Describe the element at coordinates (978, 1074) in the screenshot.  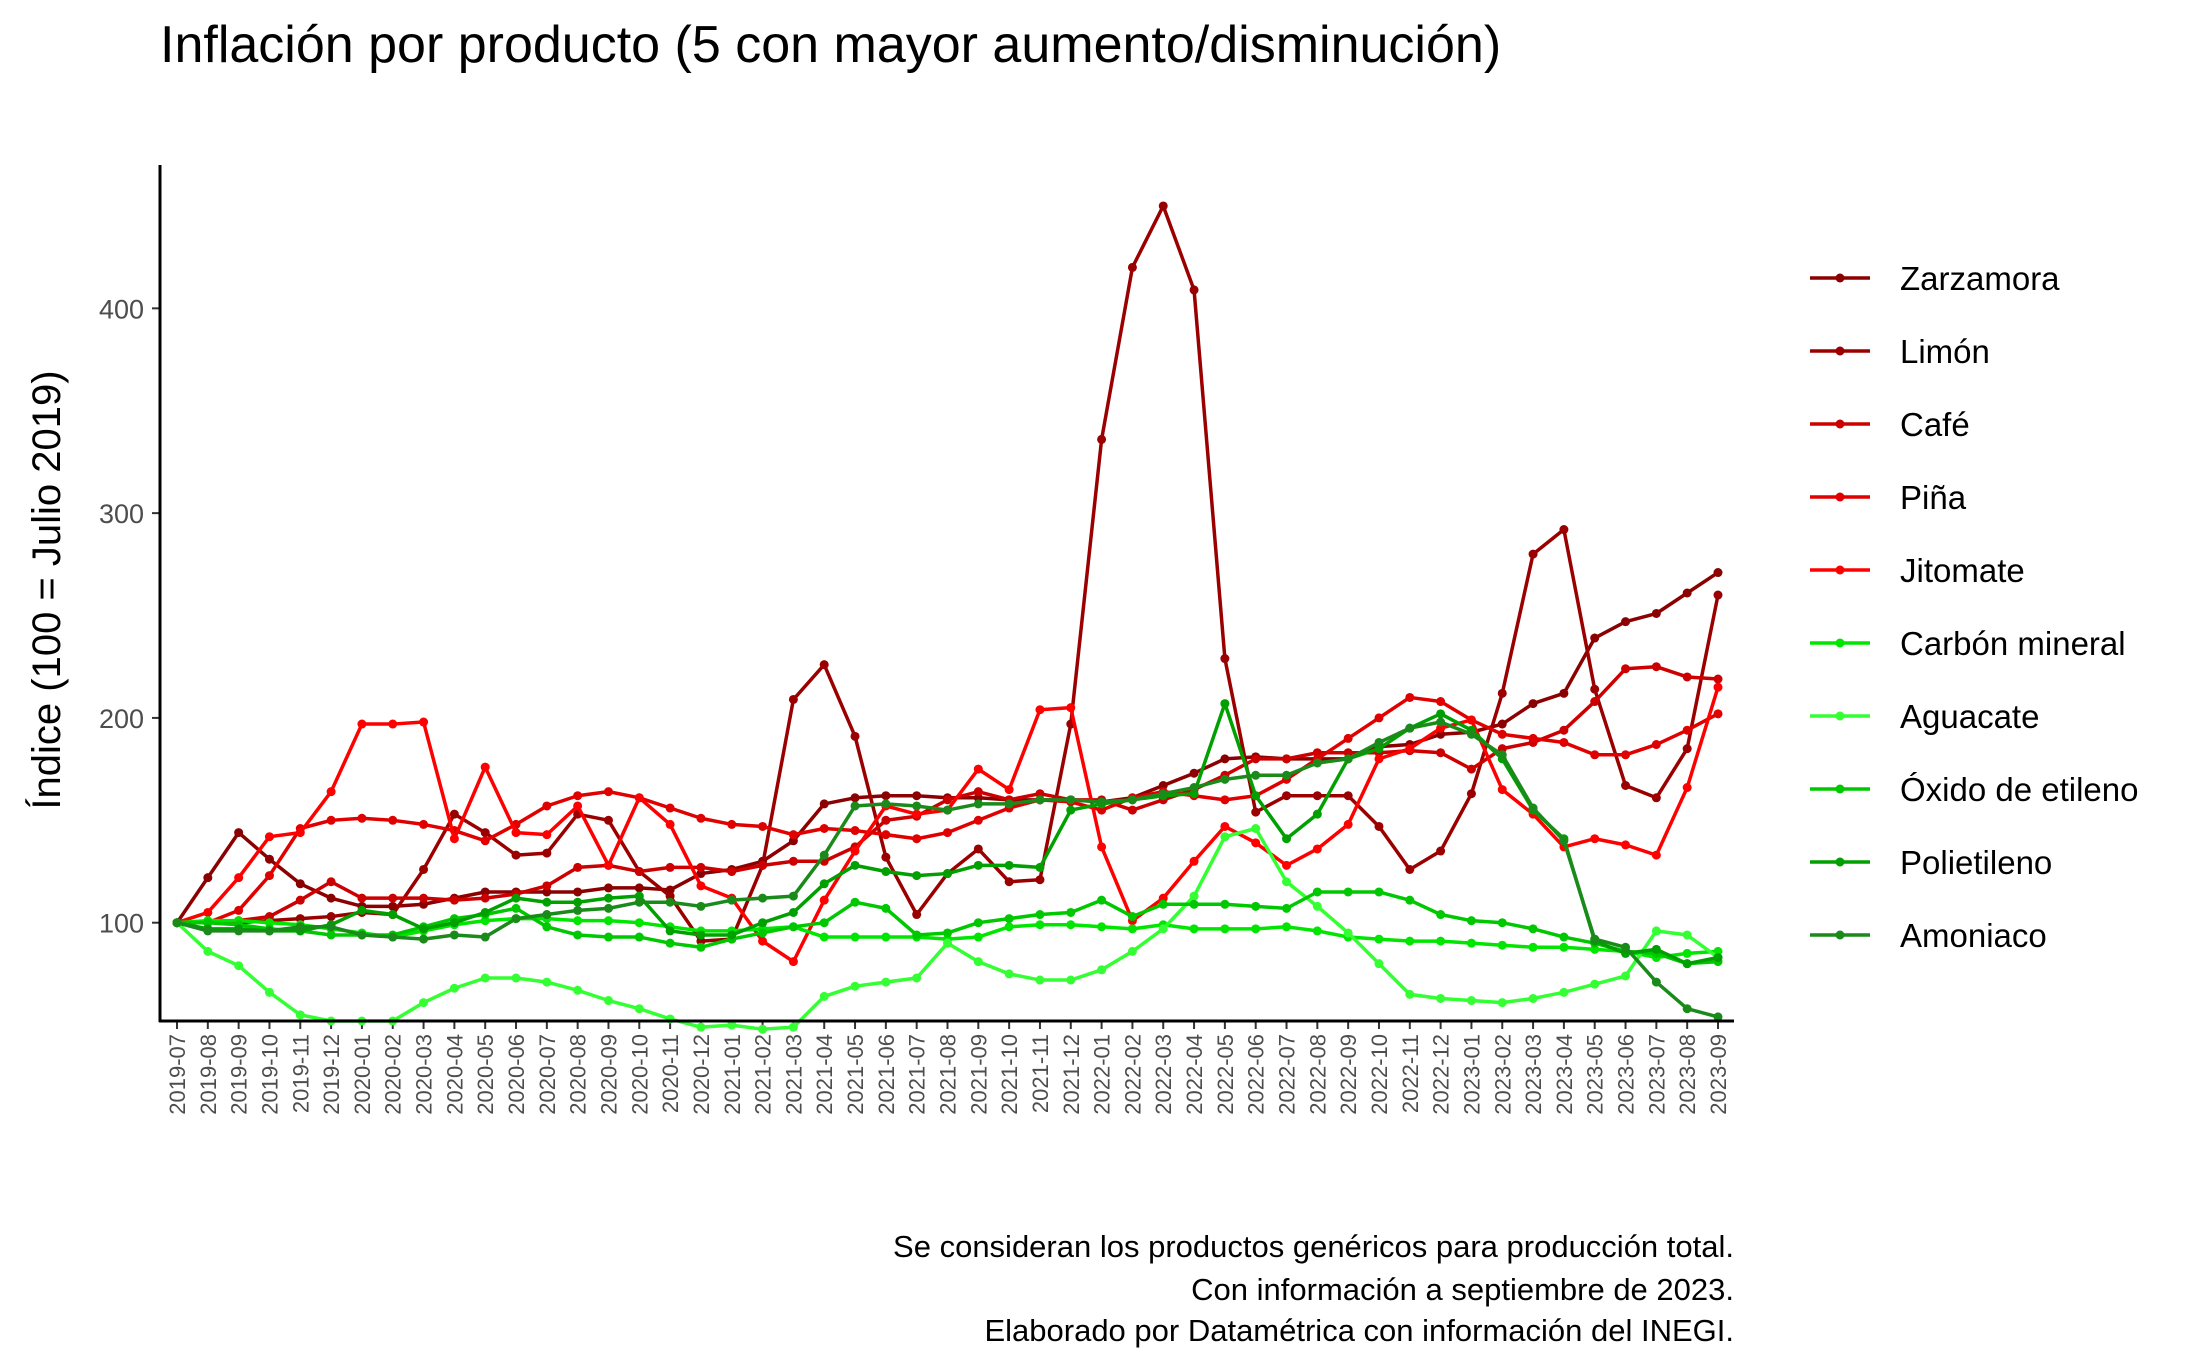
I see `x-tick-label: 2021-09` at that location.